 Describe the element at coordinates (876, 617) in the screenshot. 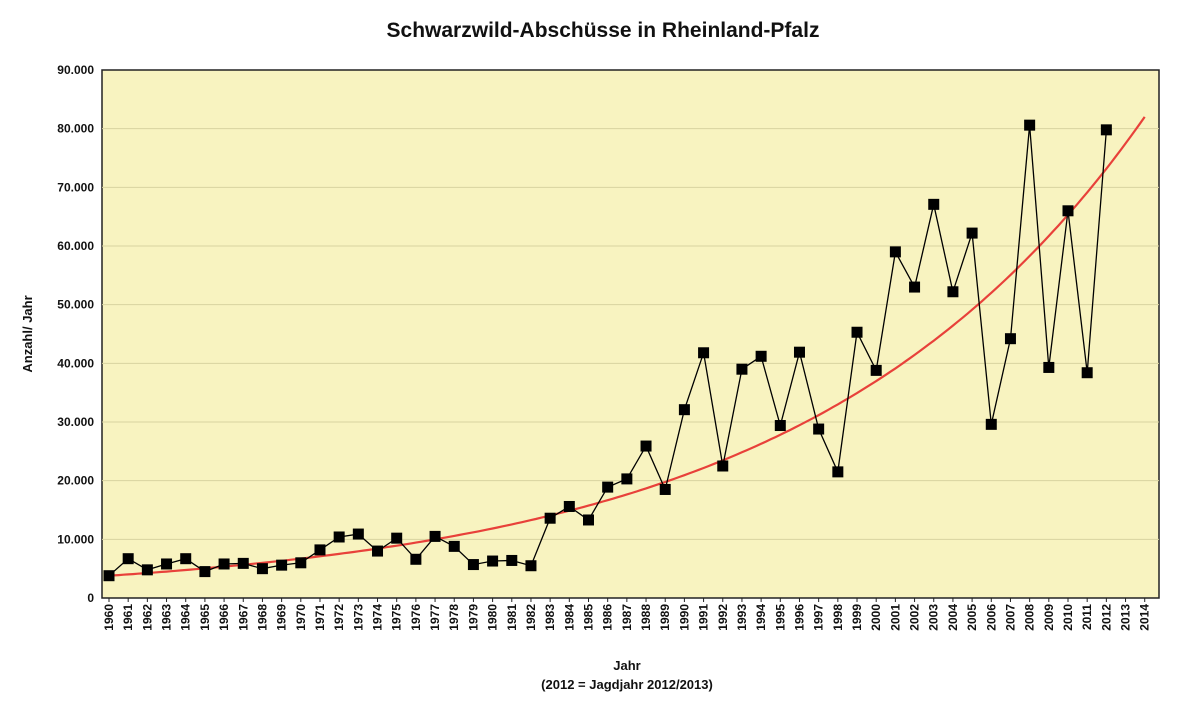

I see `x-tick-label: 2000` at that location.